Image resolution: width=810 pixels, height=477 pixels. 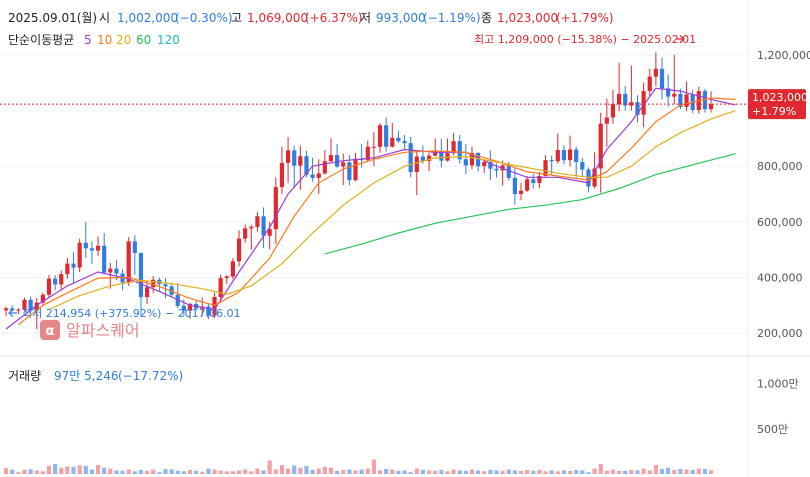 What do you see at coordinates (778, 384) in the screenshot?
I see `volume-tick-label: 1,000만` at bounding box center [778, 384].